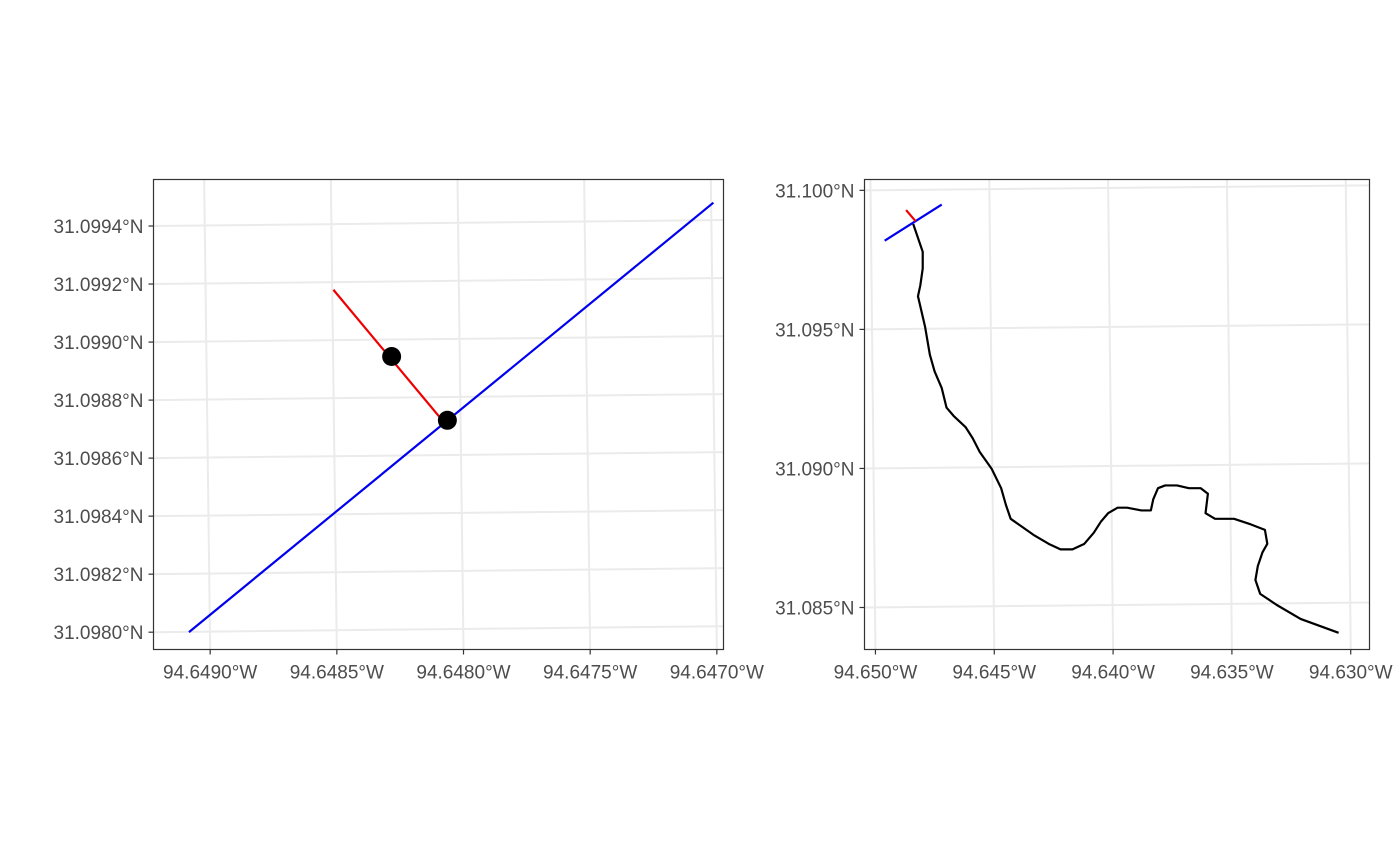 Image resolution: width=1400 pixels, height=865 pixels. What do you see at coordinates (99, 227) in the screenshot?
I see `y-tick-label: 31.0994°N` at bounding box center [99, 227].